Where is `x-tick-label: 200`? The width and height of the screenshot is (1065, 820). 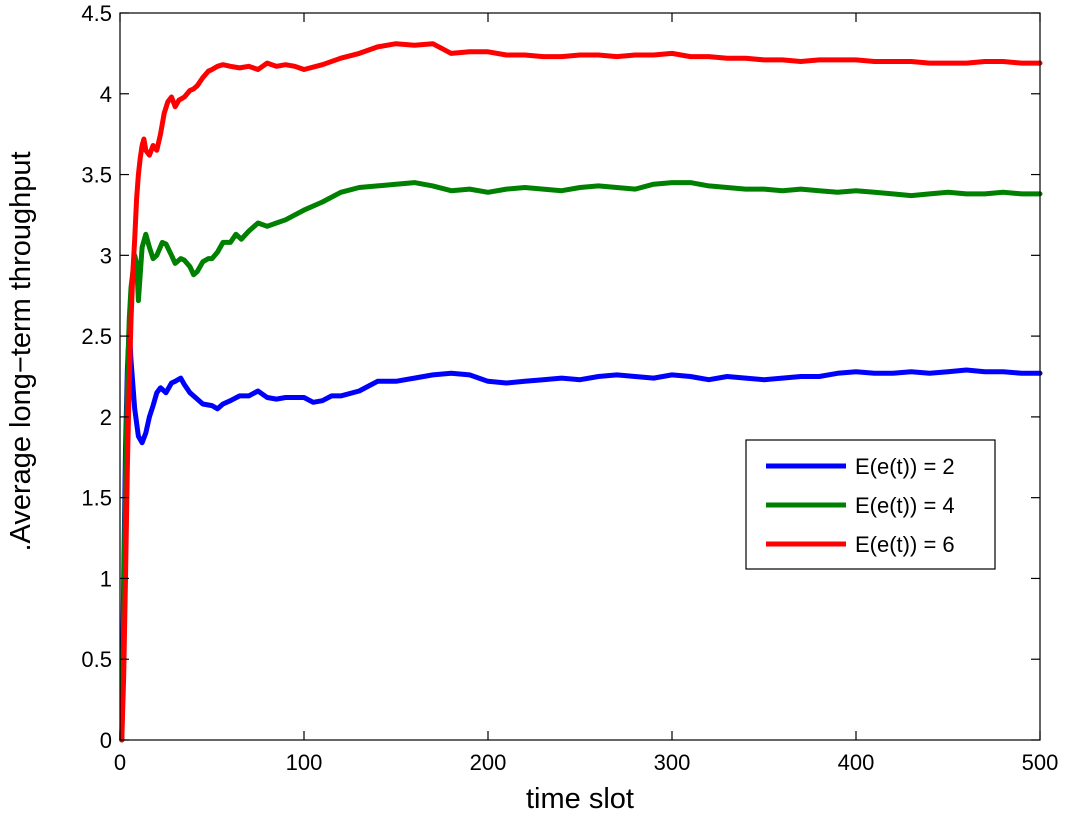
x-tick-label: 200 is located at coordinates (488, 762).